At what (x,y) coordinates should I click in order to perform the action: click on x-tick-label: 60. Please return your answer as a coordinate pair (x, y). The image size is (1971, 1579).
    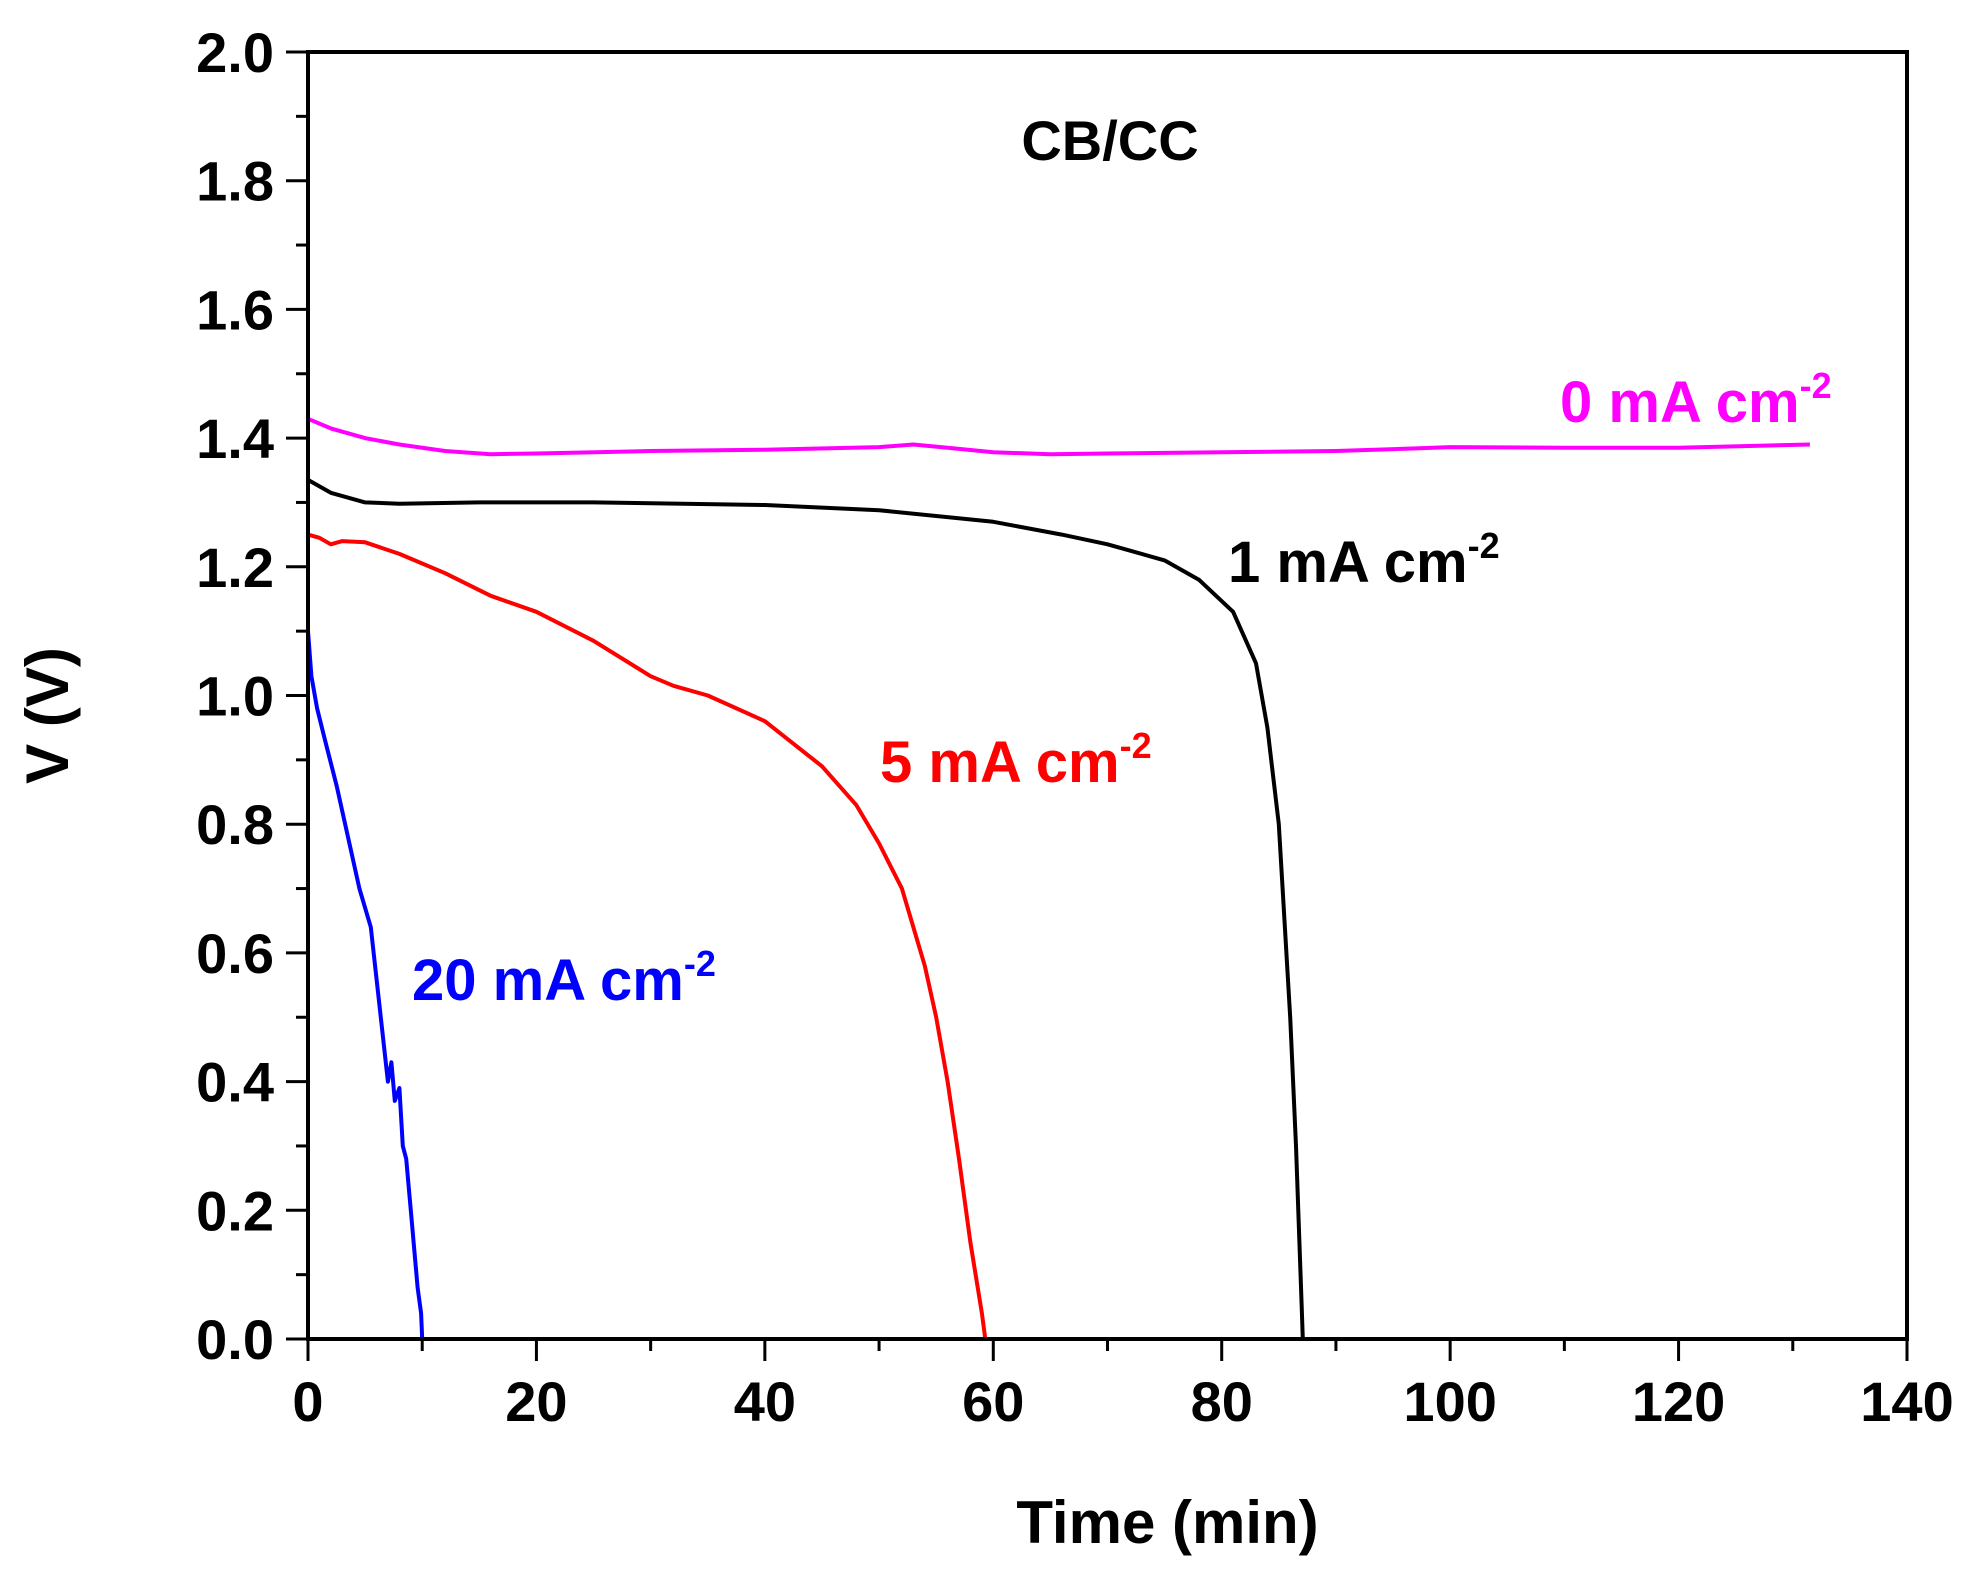
    Looking at the image, I should click on (993, 1401).